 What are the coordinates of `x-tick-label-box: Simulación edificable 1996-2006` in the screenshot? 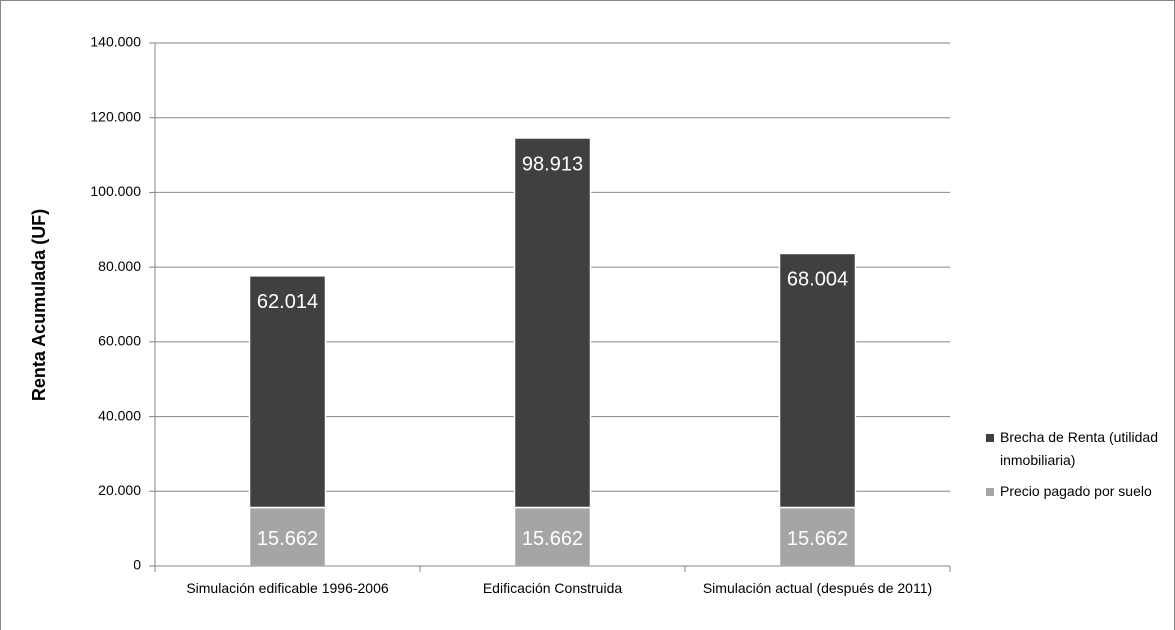 It's located at (287, 588).